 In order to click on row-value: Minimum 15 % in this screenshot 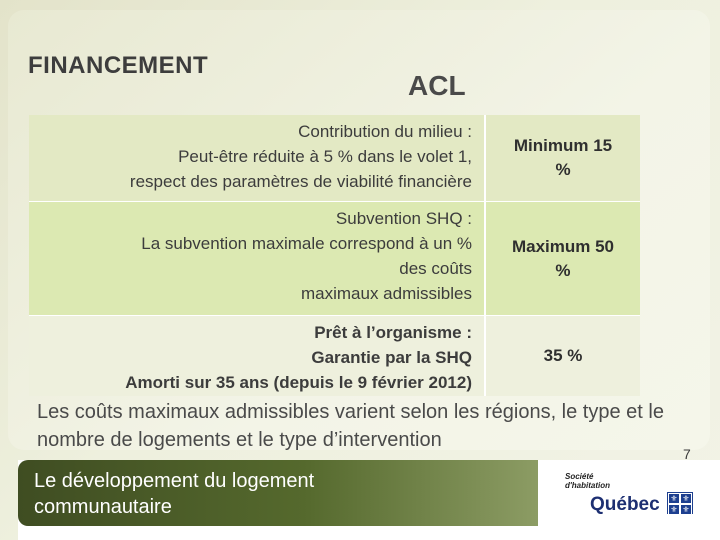, I will do `click(563, 158)`.